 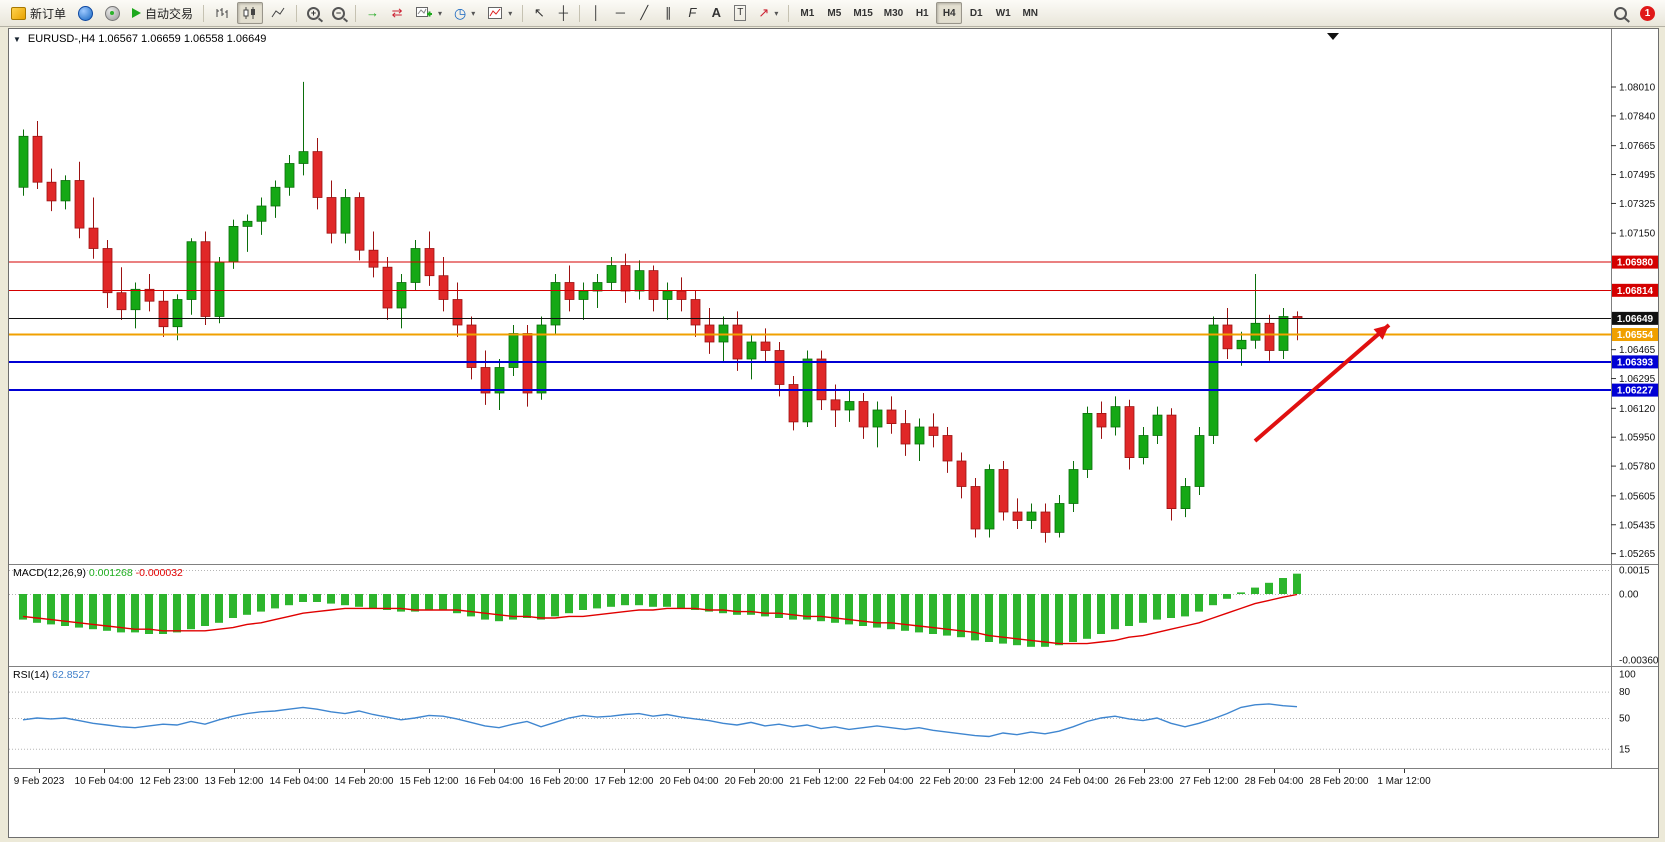 I want to click on chevron-down-icon: ▾, so click(x=473, y=13).